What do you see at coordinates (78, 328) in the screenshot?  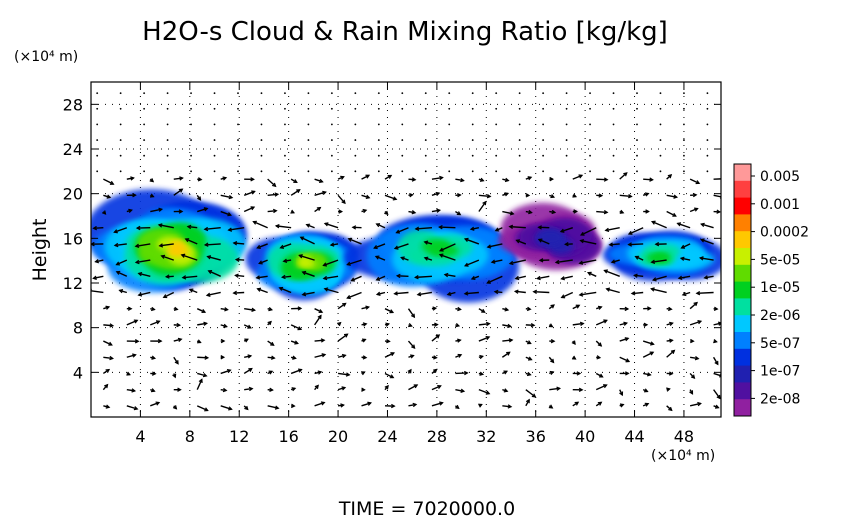 I see `y-tick-label: 8` at bounding box center [78, 328].